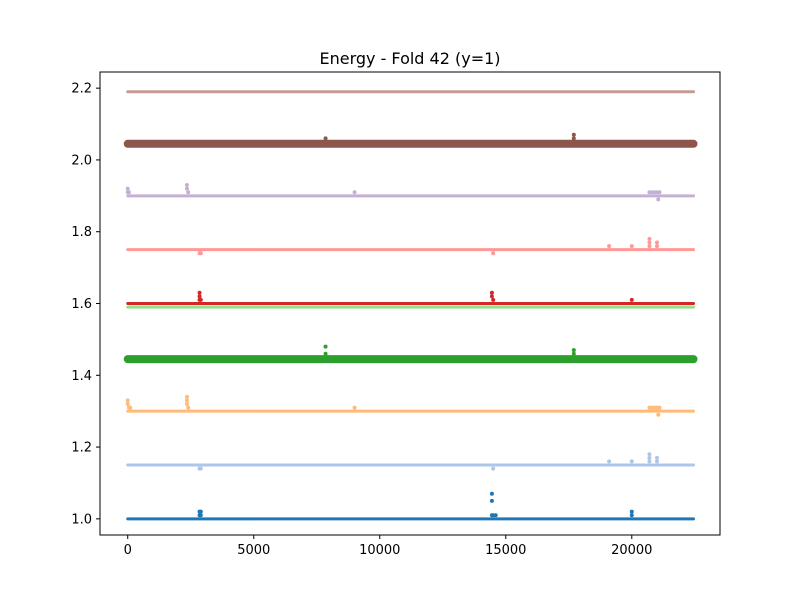 This screenshot has height=600, width=800. What do you see at coordinates (81, 160) in the screenshot?
I see `y-tick-label-5: 2.0` at bounding box center [81, 160].